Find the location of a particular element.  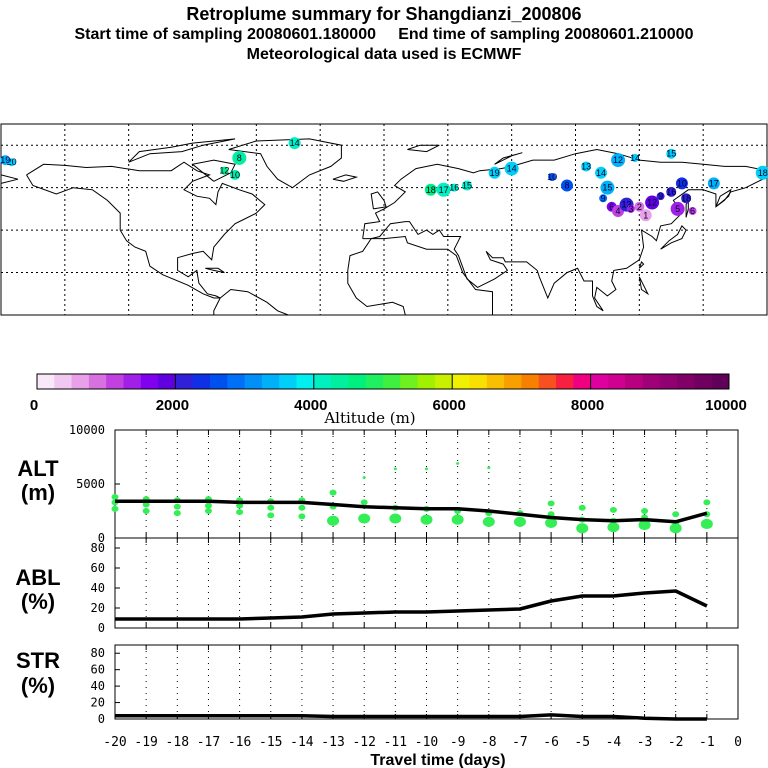

x-tick-label: -18 is located at coordinates (177, 742).